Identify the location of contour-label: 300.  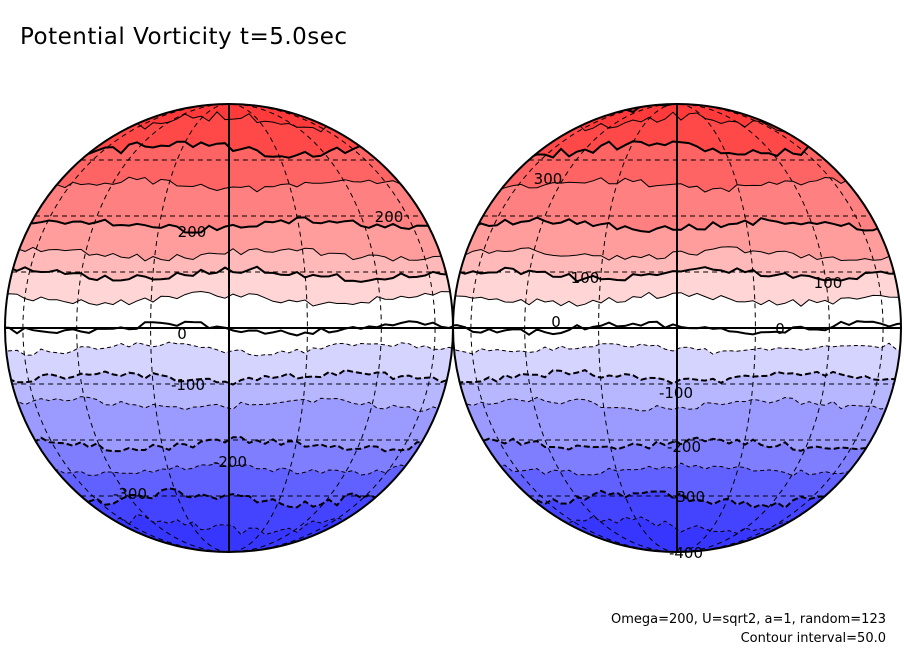
(548, 179).